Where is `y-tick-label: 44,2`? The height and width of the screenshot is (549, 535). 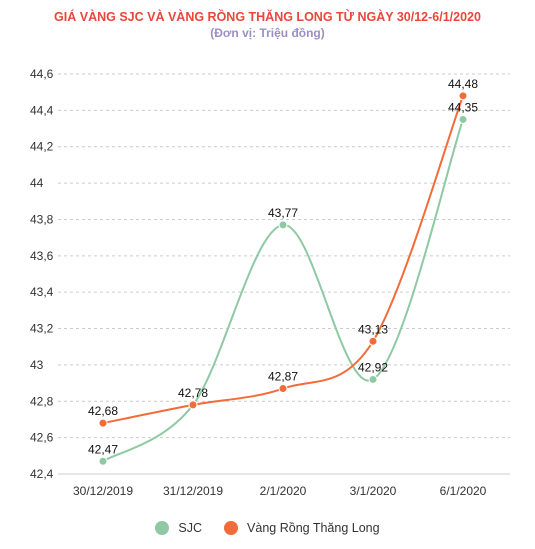
y-tick-label: 44,2 is located at coordinates (42, 147).